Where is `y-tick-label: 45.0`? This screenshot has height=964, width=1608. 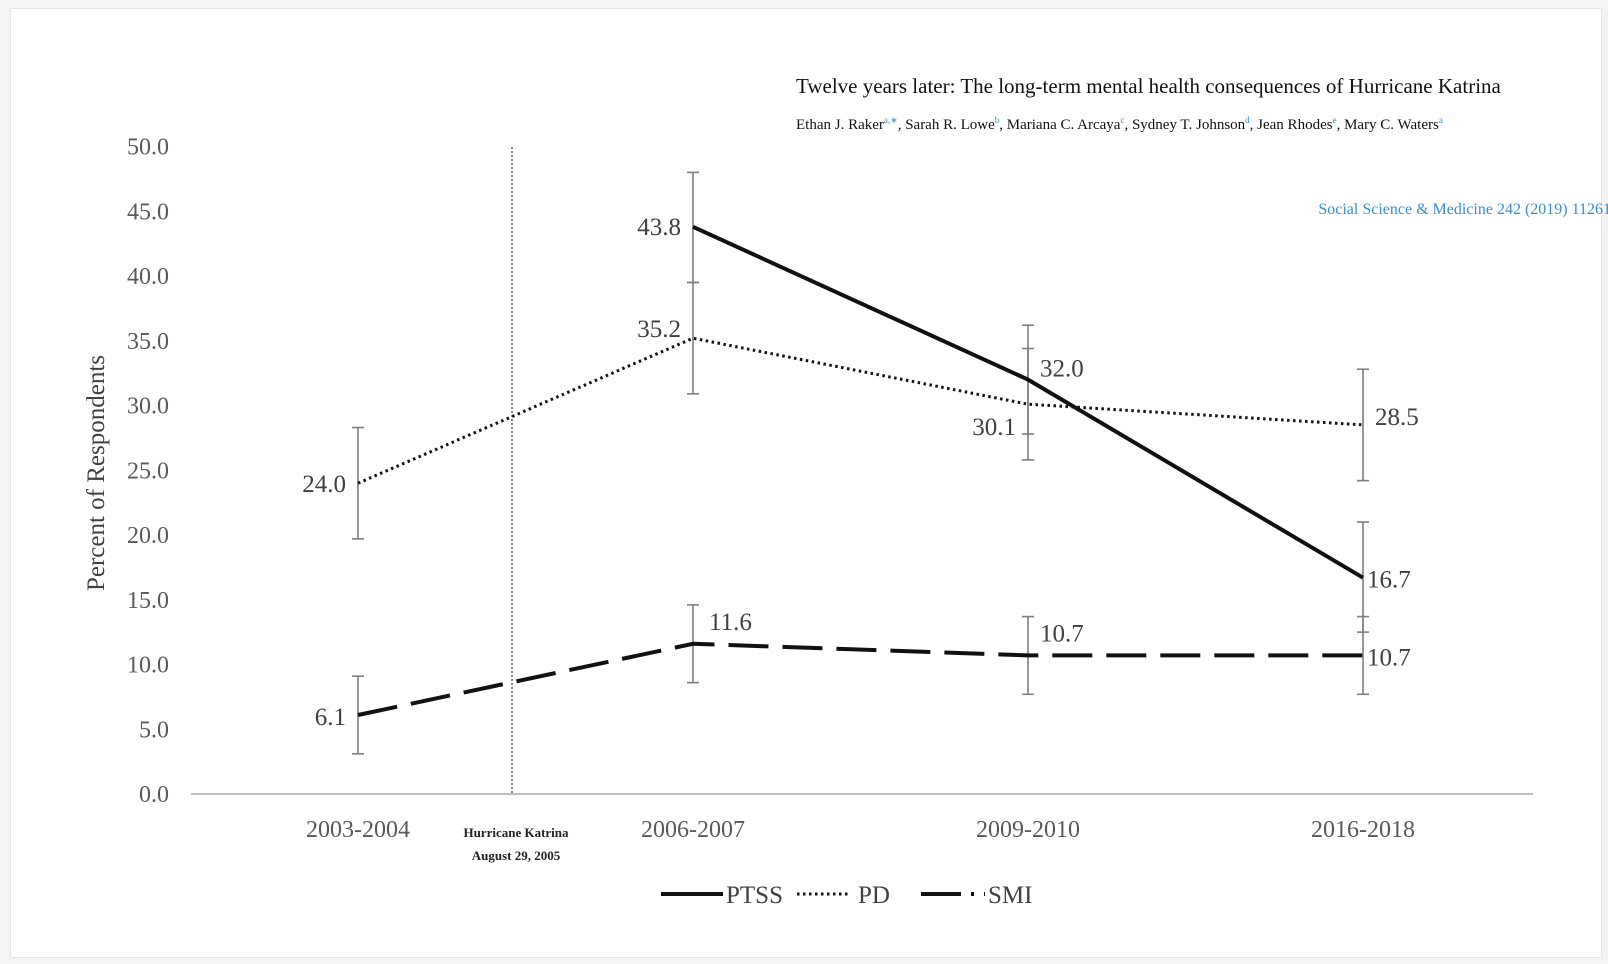
y-tick-label: 45.0 is located at coordinates (148, 212).